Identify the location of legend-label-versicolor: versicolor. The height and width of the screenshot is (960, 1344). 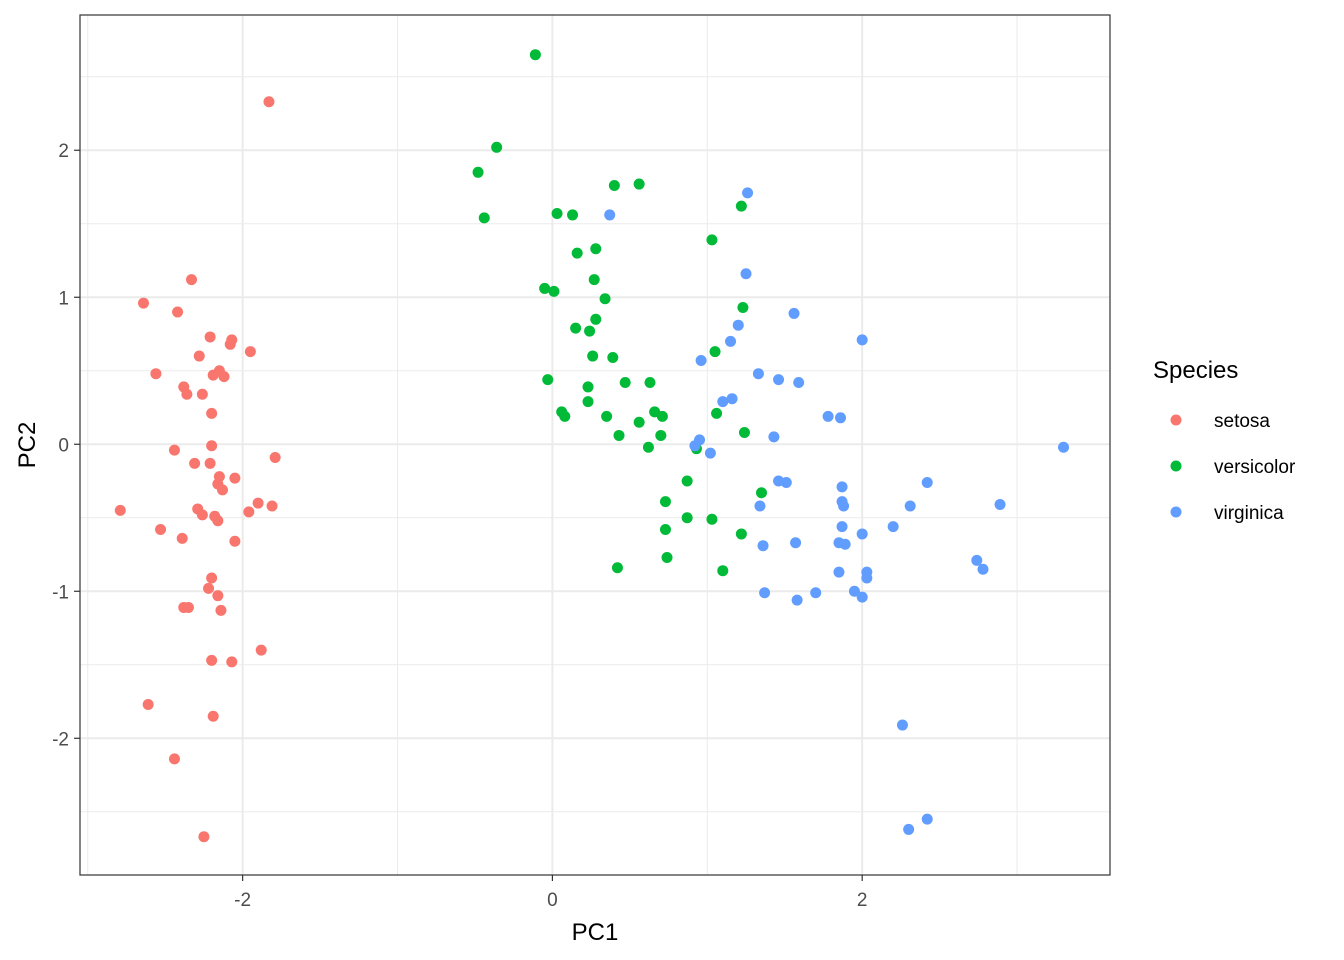
(1255, 467).